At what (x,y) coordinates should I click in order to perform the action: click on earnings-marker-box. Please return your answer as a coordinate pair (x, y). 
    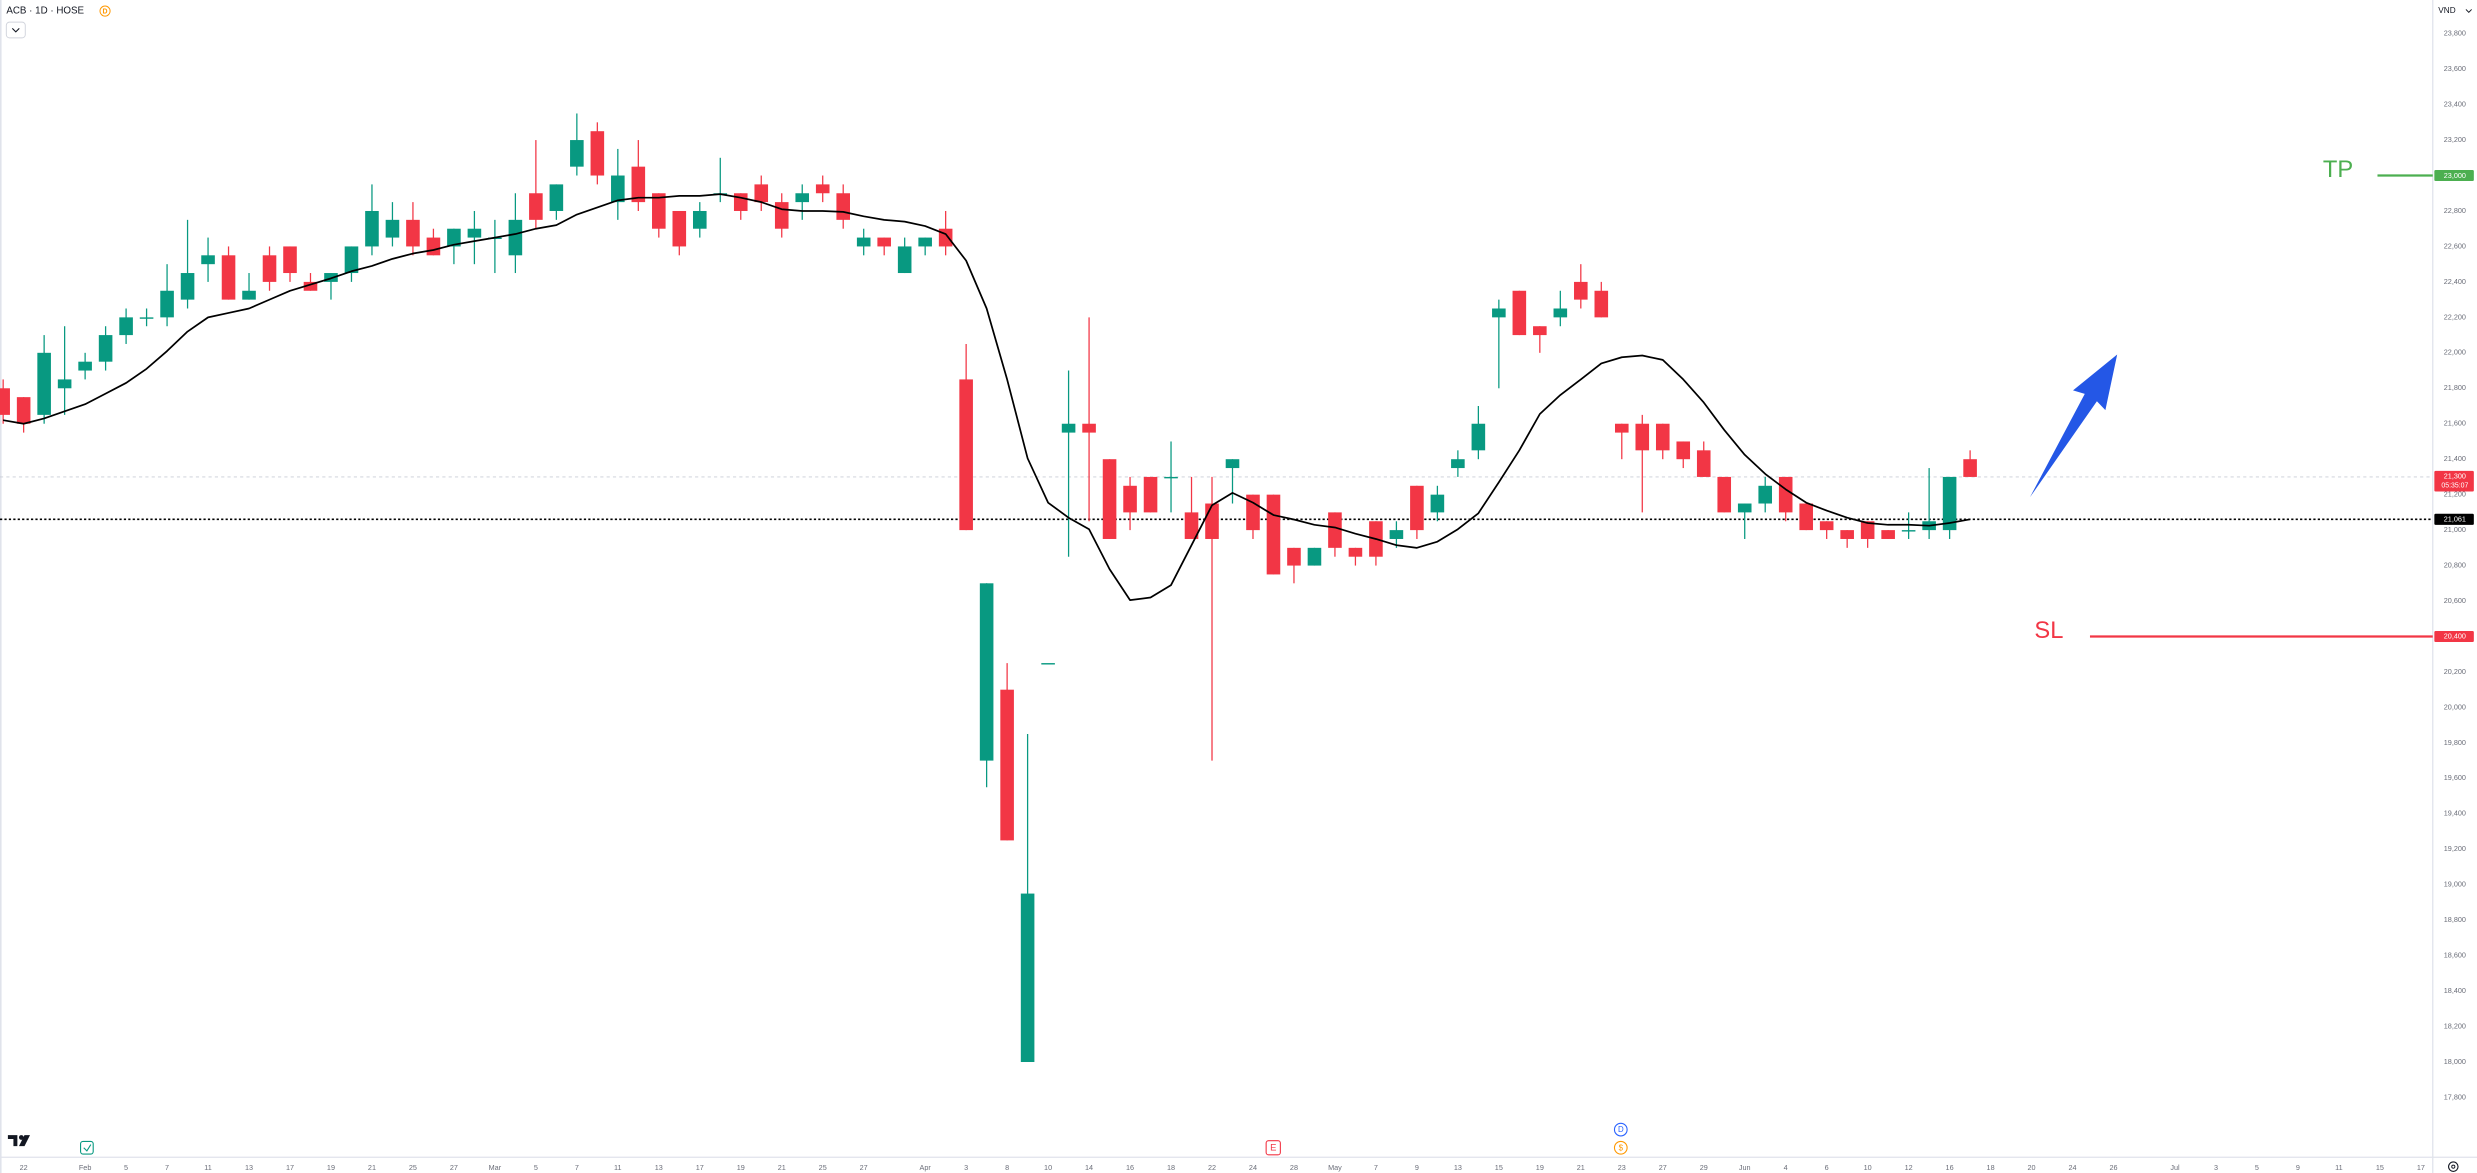
    Looking at the image, I should click on (1273, 1148).